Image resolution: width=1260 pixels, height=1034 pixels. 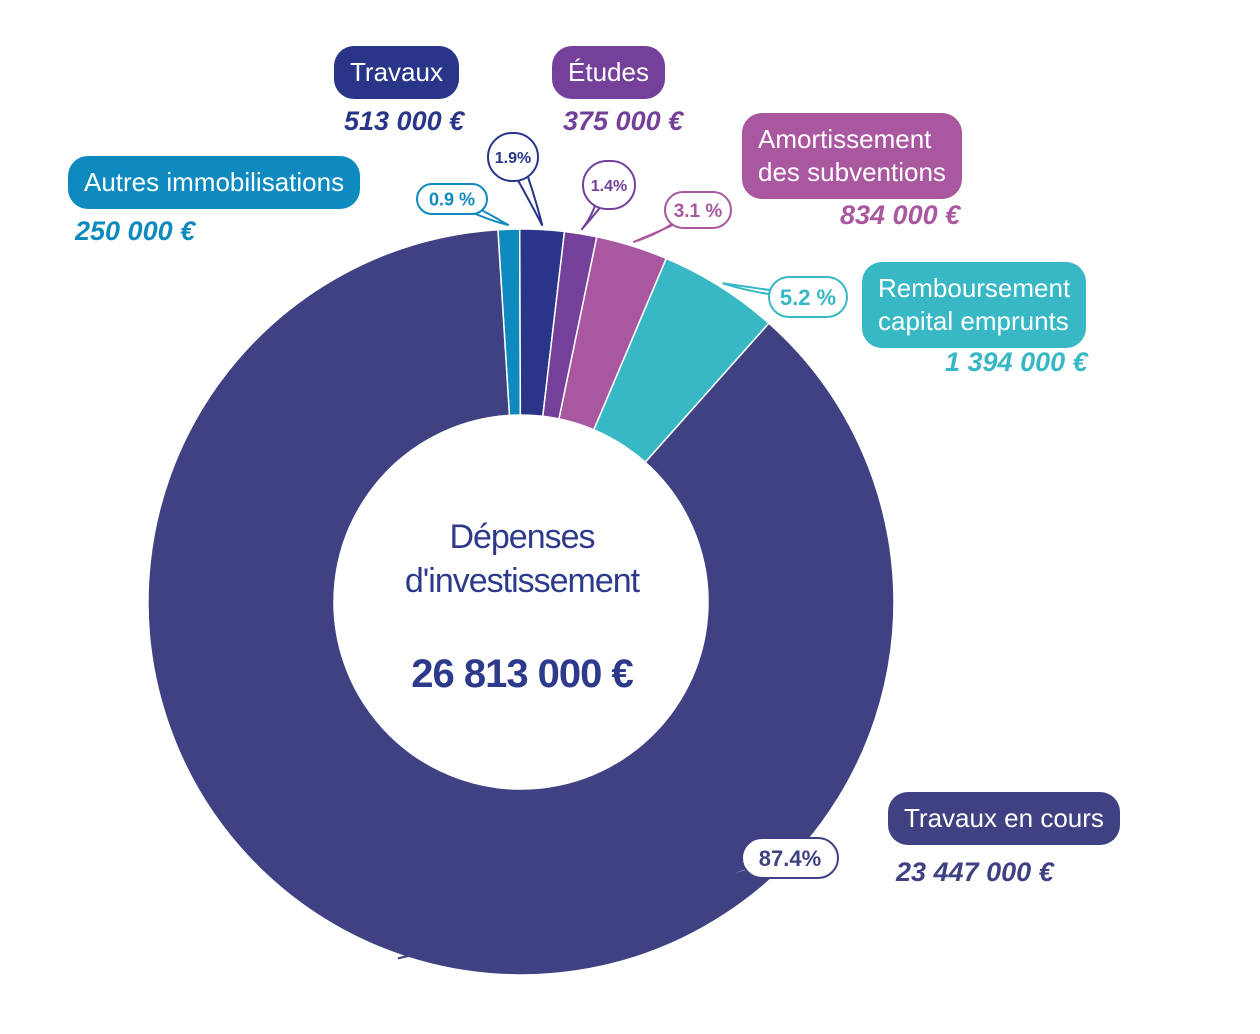 I want to click on label-amortissement-line-1: Amortissement, so click(x=845, y=139).